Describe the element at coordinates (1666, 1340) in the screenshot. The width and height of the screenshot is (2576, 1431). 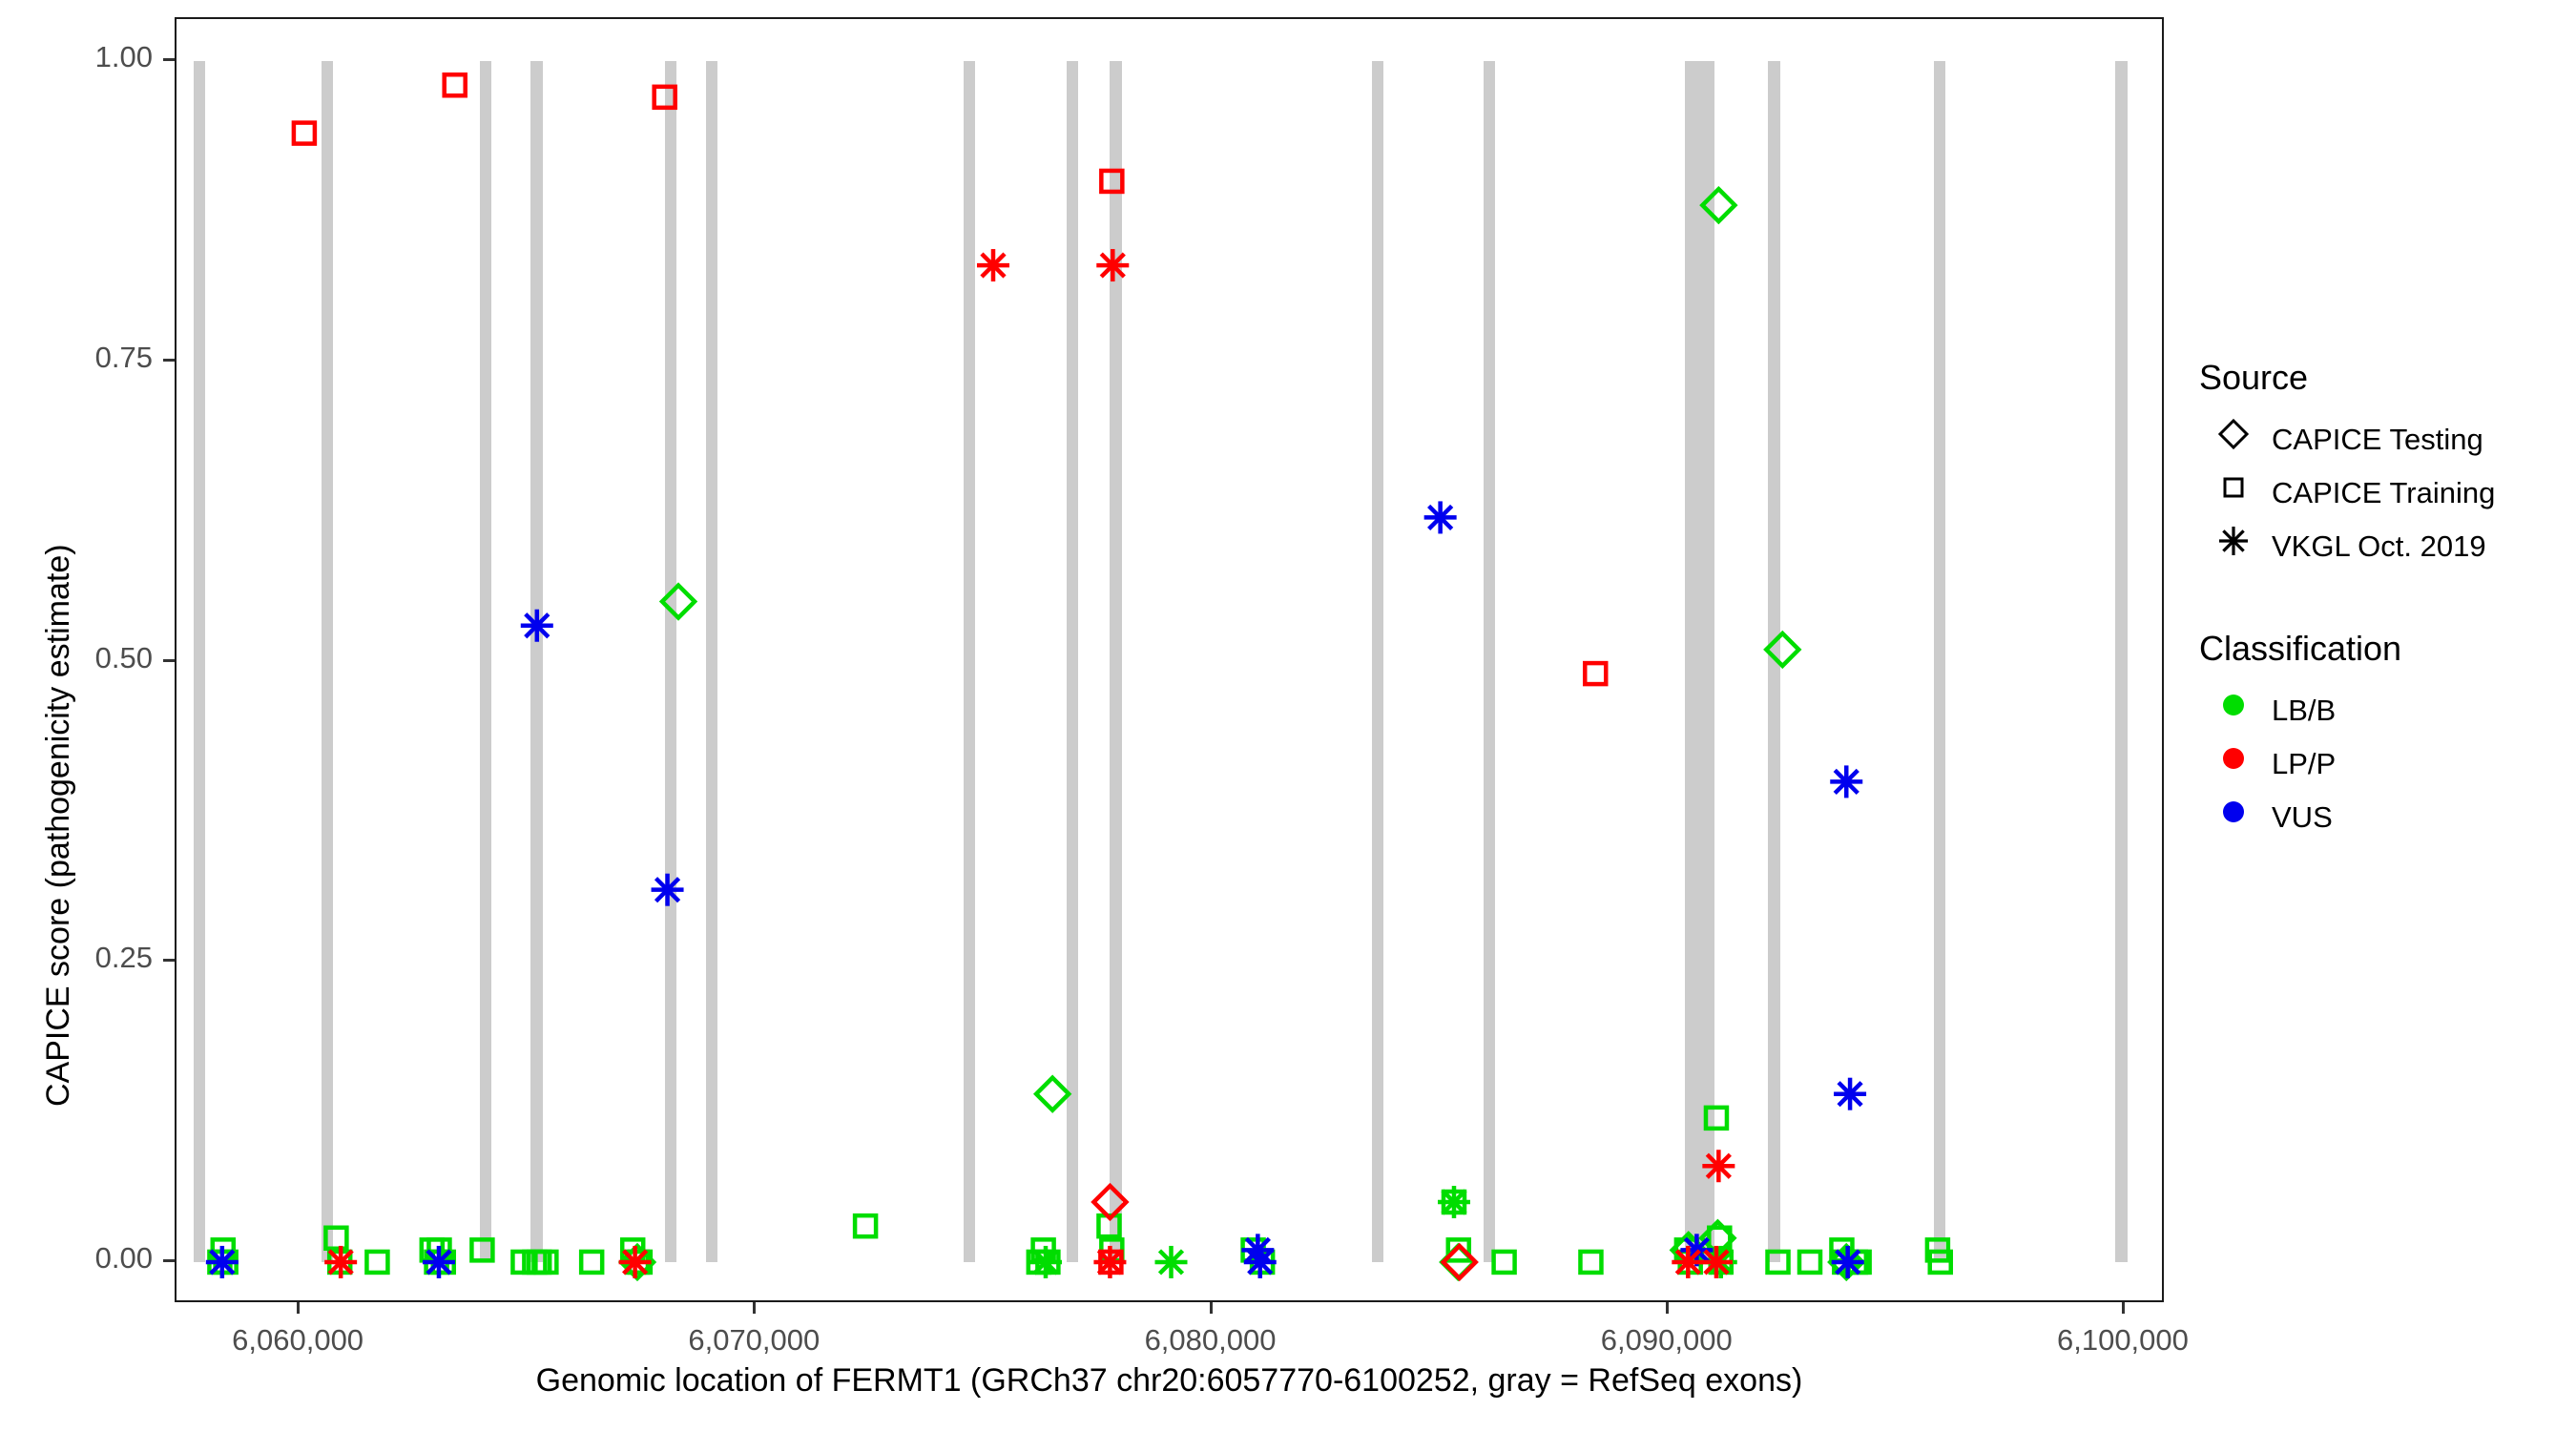
I see `x-tick-label: 6,090,000` at that location.